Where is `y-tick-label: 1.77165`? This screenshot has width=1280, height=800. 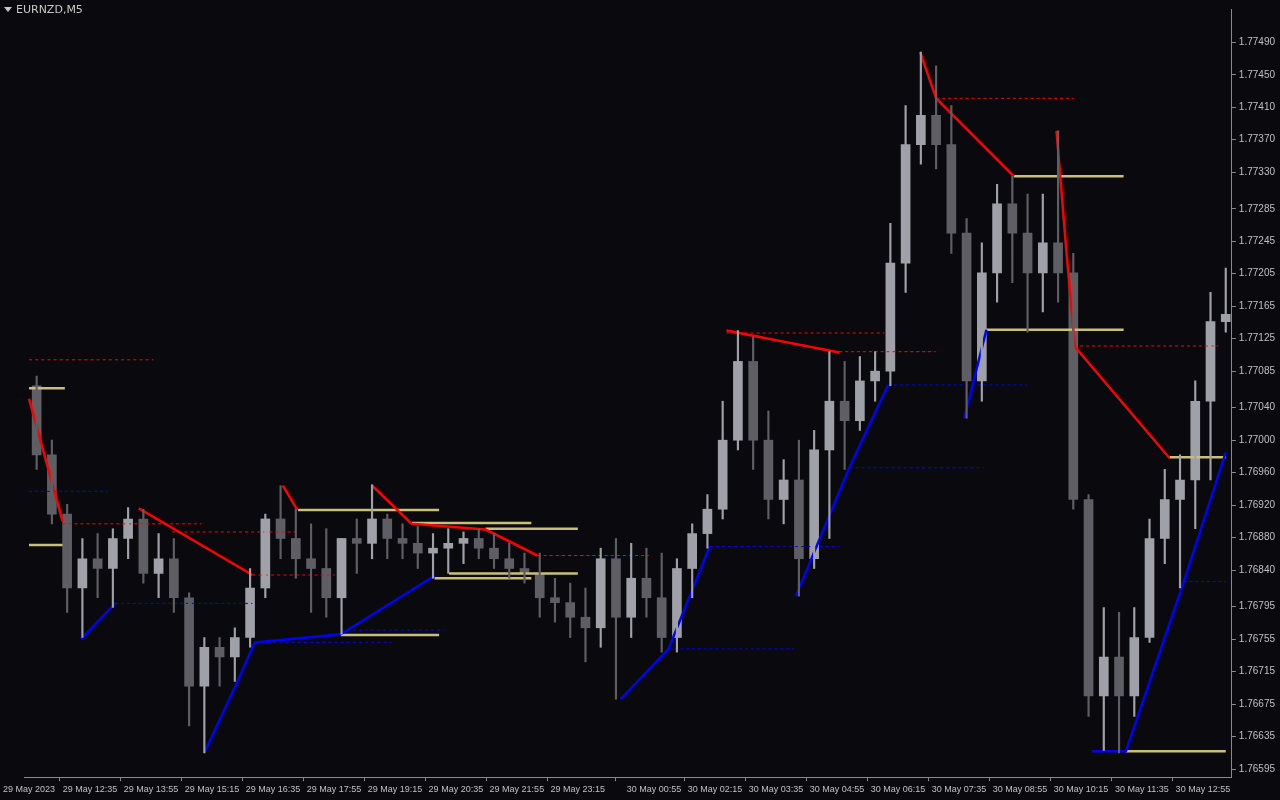
y-tick-label: 1.77165 is located at coordinates (1257, 305).